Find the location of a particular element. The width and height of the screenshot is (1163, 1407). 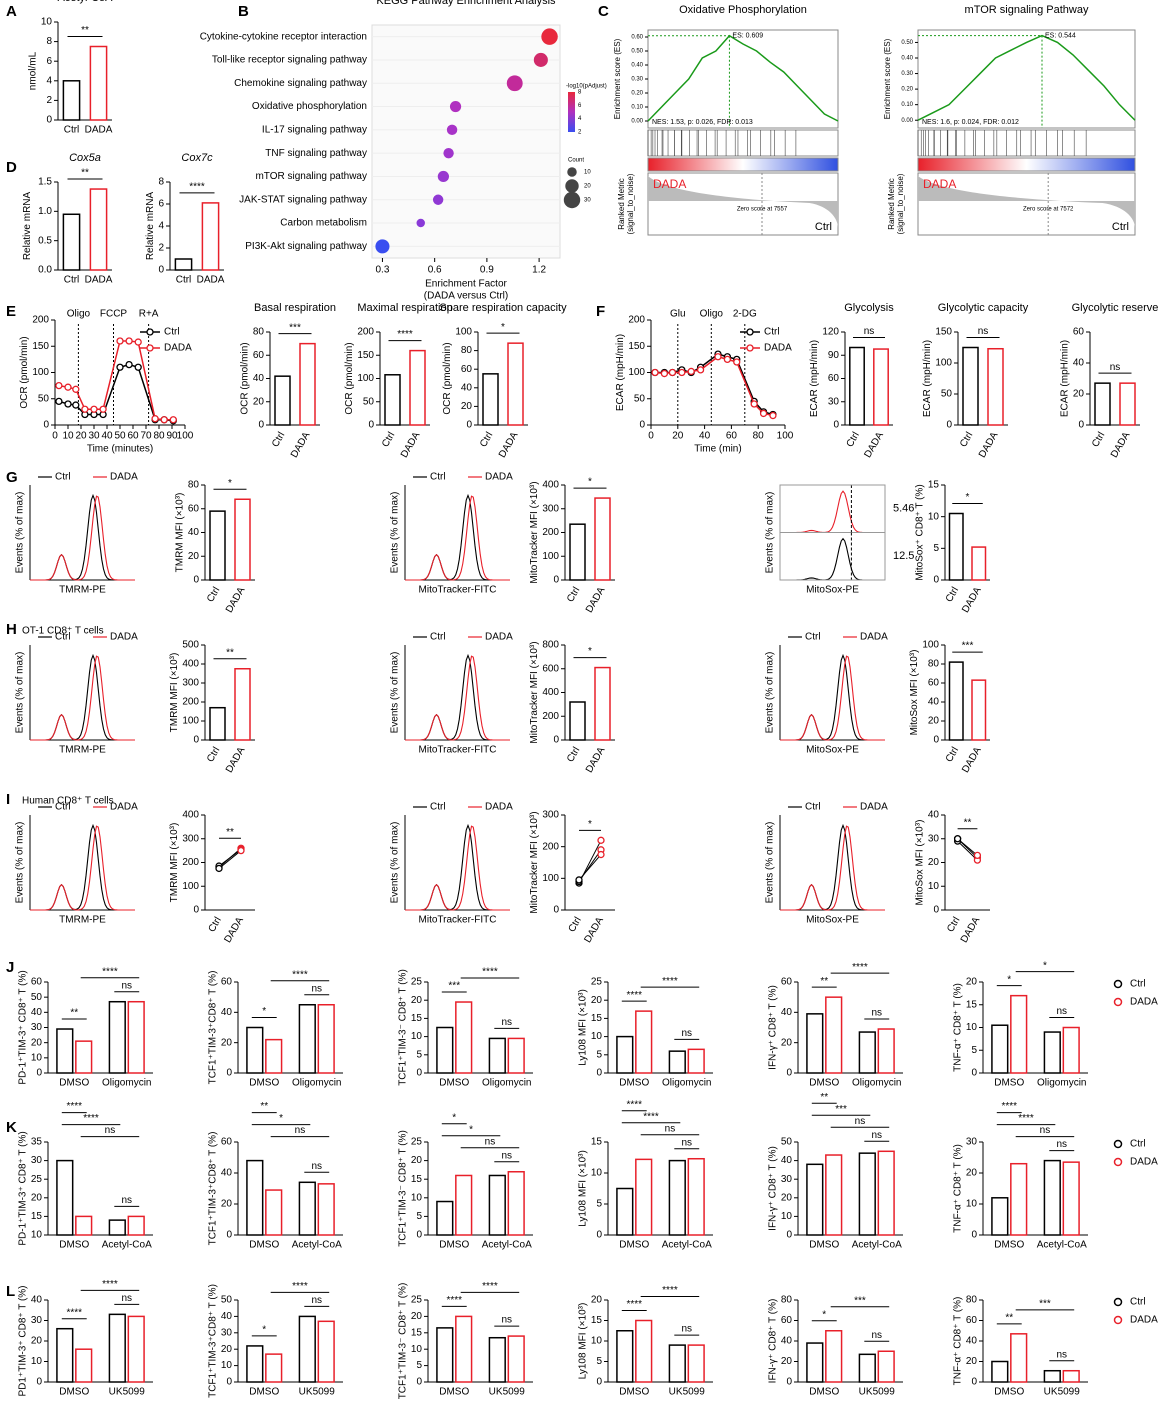

y-tick-label: 10 is located at coordinates (597, 1173).